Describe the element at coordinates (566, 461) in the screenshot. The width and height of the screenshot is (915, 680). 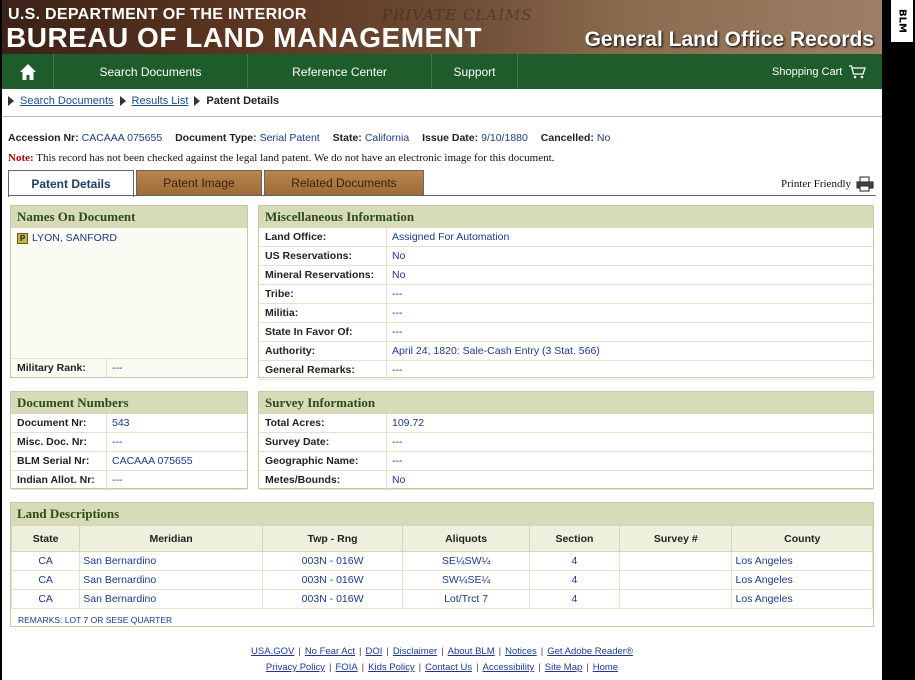
I see `info-row: Geographic Name: ---` at that location.